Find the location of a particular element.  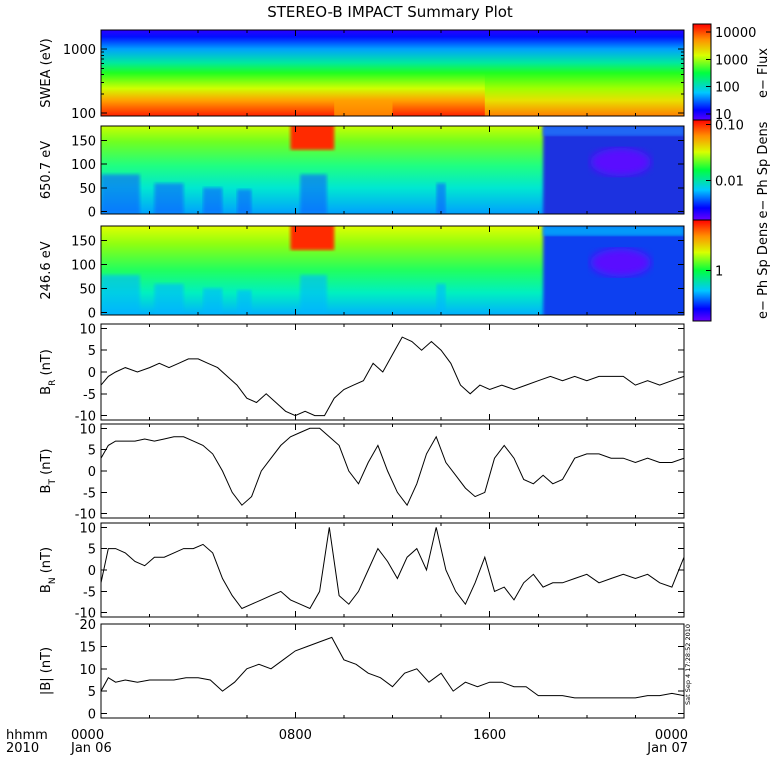

br-frame is located at coordinates (392, 372).